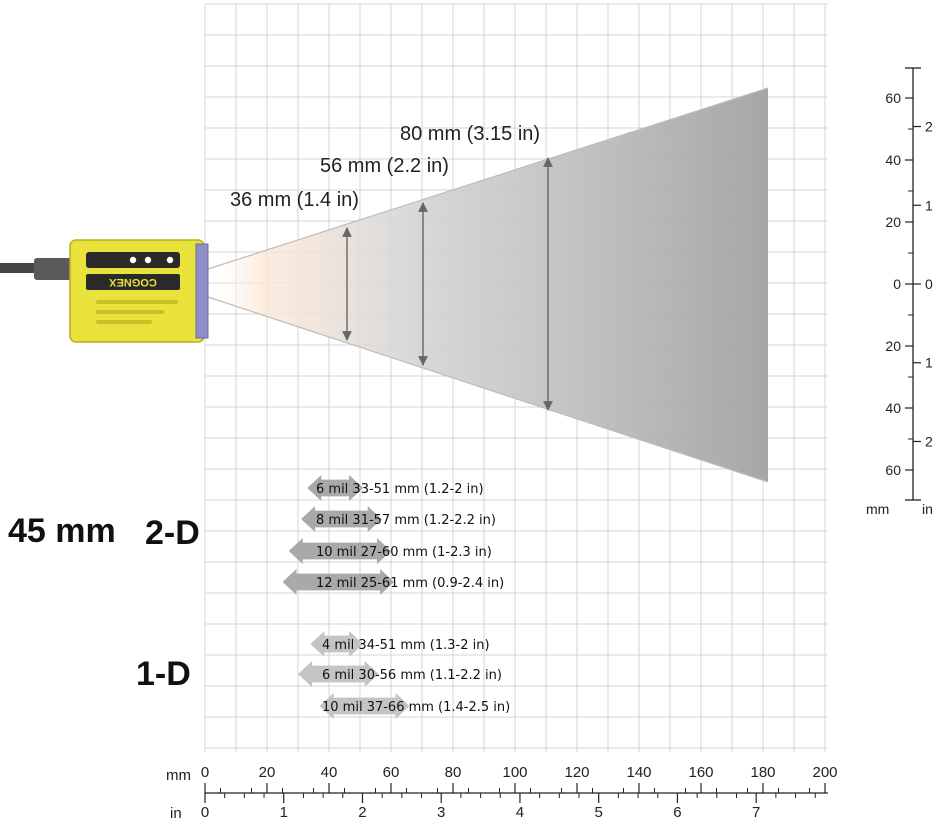 This screenshot has height=826, width=939. I want to click on right-height-axis: 60 40 20 0 20 40 60 2 1 0 1 2, so click(909, 284).